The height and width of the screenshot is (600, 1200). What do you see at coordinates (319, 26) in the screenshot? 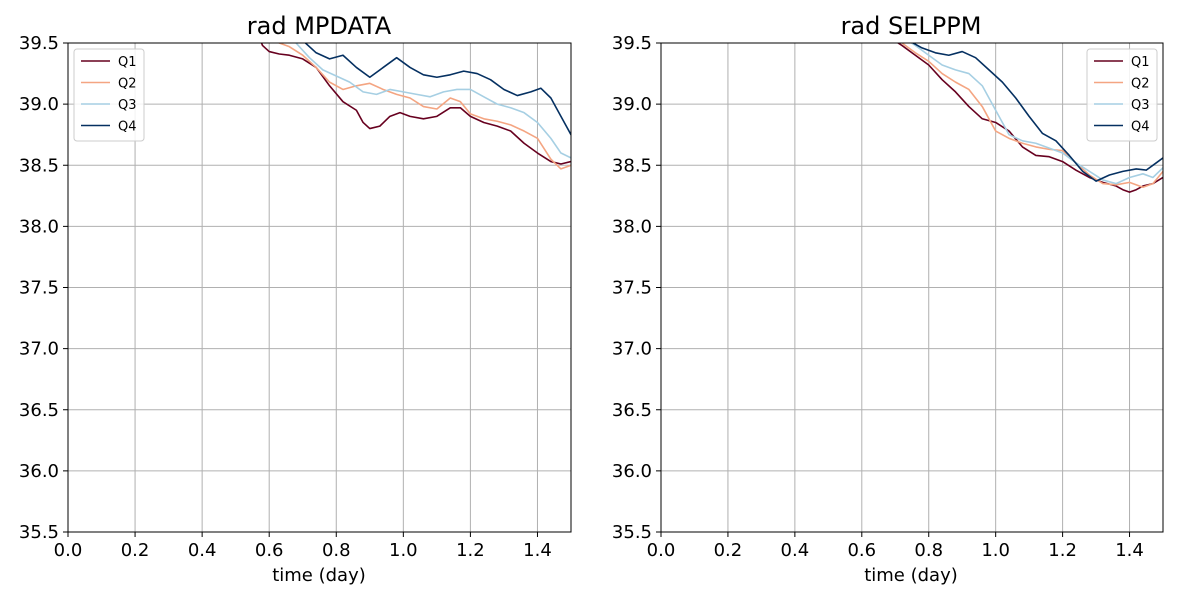
I see `chart-title: rad MPDATA` at bounding box center [319, 26].